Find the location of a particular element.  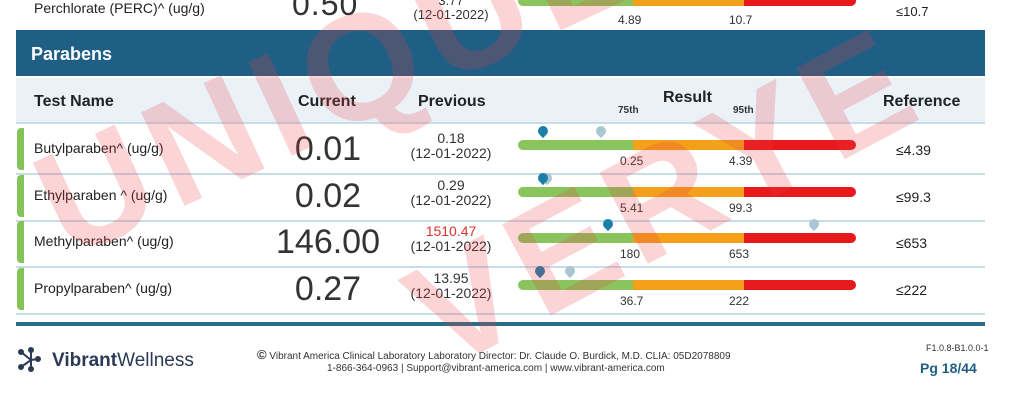

header-result: Result is located at coordinates (687, 97).